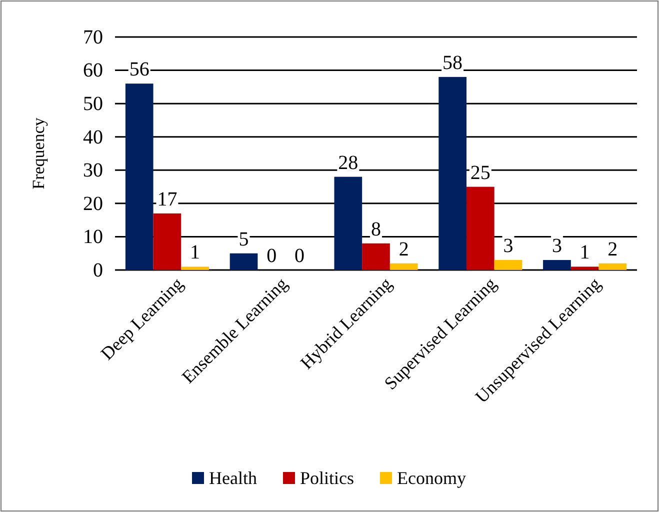  Describe the element at coordinates (452, 63) in the screenshot. I see `data-label: 58` at that location.